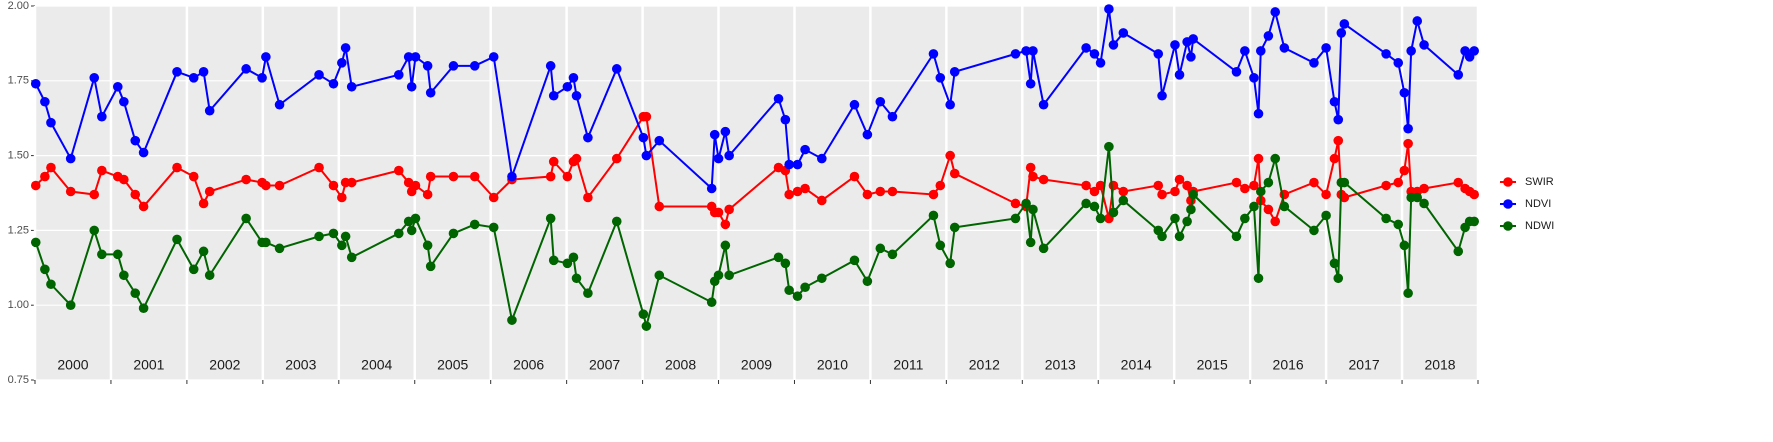 The height and width of the screenshot is (442, 1773). What do you see at coordinates (1212, 365) in the screenshot?
I see `year-label: 2015` at bounding box center [1212, 365].